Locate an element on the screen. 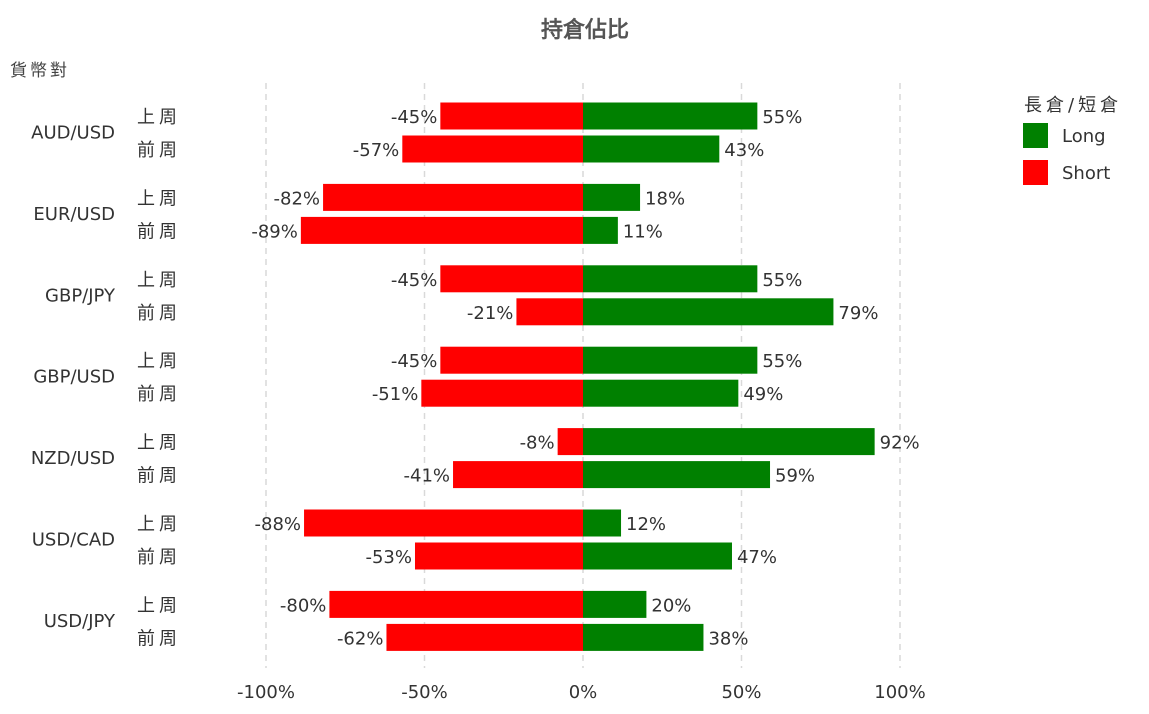  legend: 長倉/短倉 Long Short is located at coordinates (1072, 140).